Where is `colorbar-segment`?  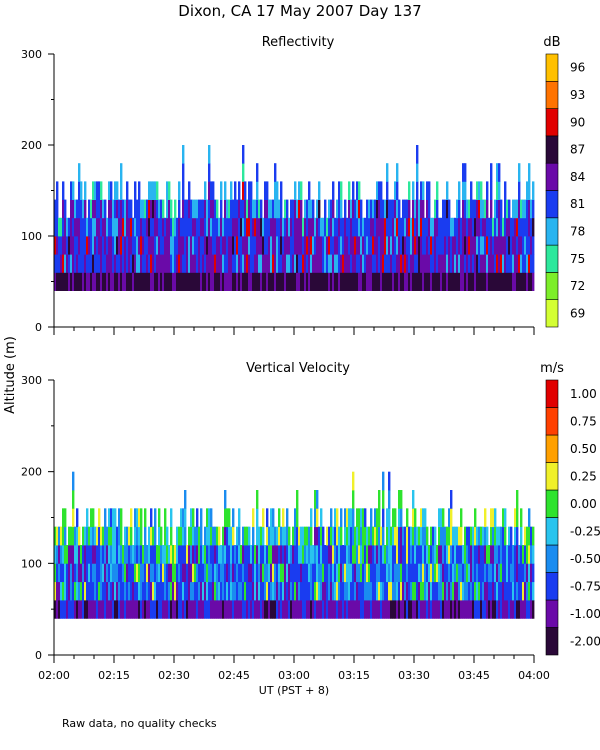 colorbar-segment is located at coordinates (552, 176).